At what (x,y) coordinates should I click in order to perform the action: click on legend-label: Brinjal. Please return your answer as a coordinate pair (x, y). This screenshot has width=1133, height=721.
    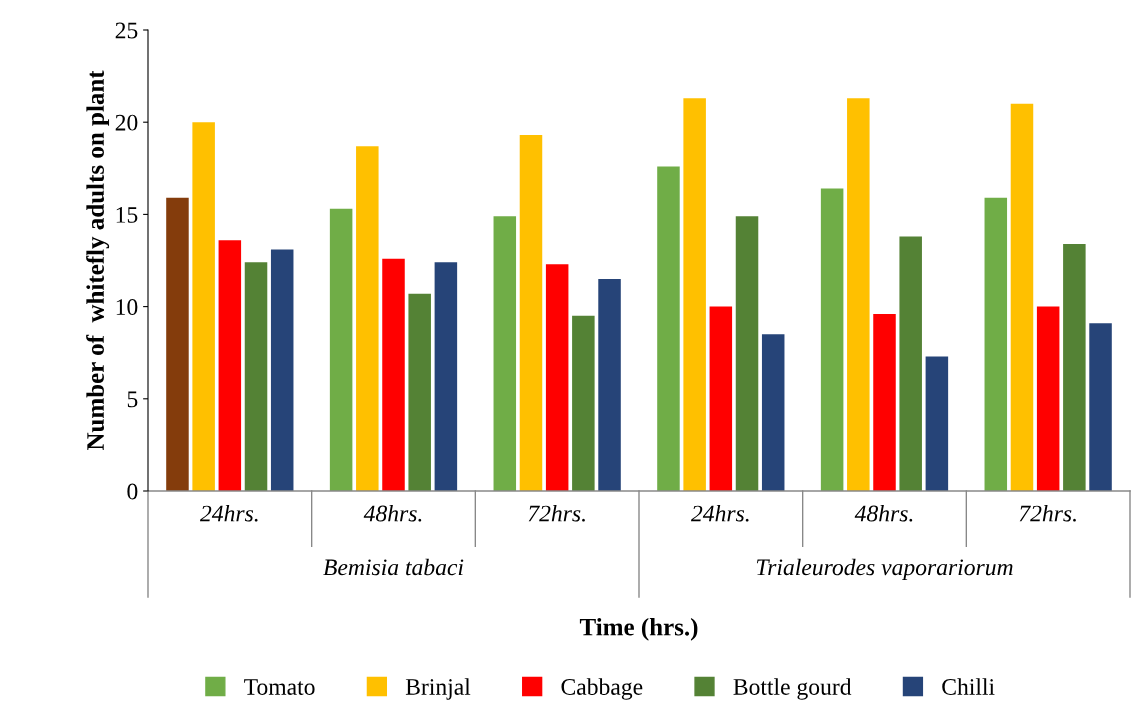
    Looking at the image, I should click on (438, 689).